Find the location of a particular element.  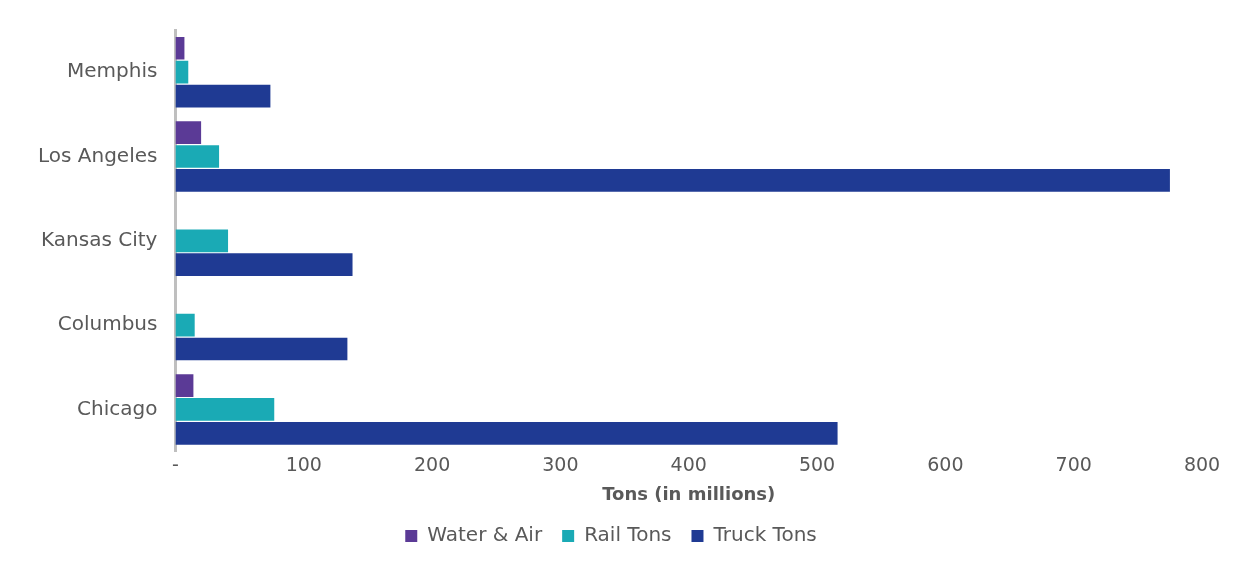

y-tick-label: Kansas City is located at coordinates (99, 239).